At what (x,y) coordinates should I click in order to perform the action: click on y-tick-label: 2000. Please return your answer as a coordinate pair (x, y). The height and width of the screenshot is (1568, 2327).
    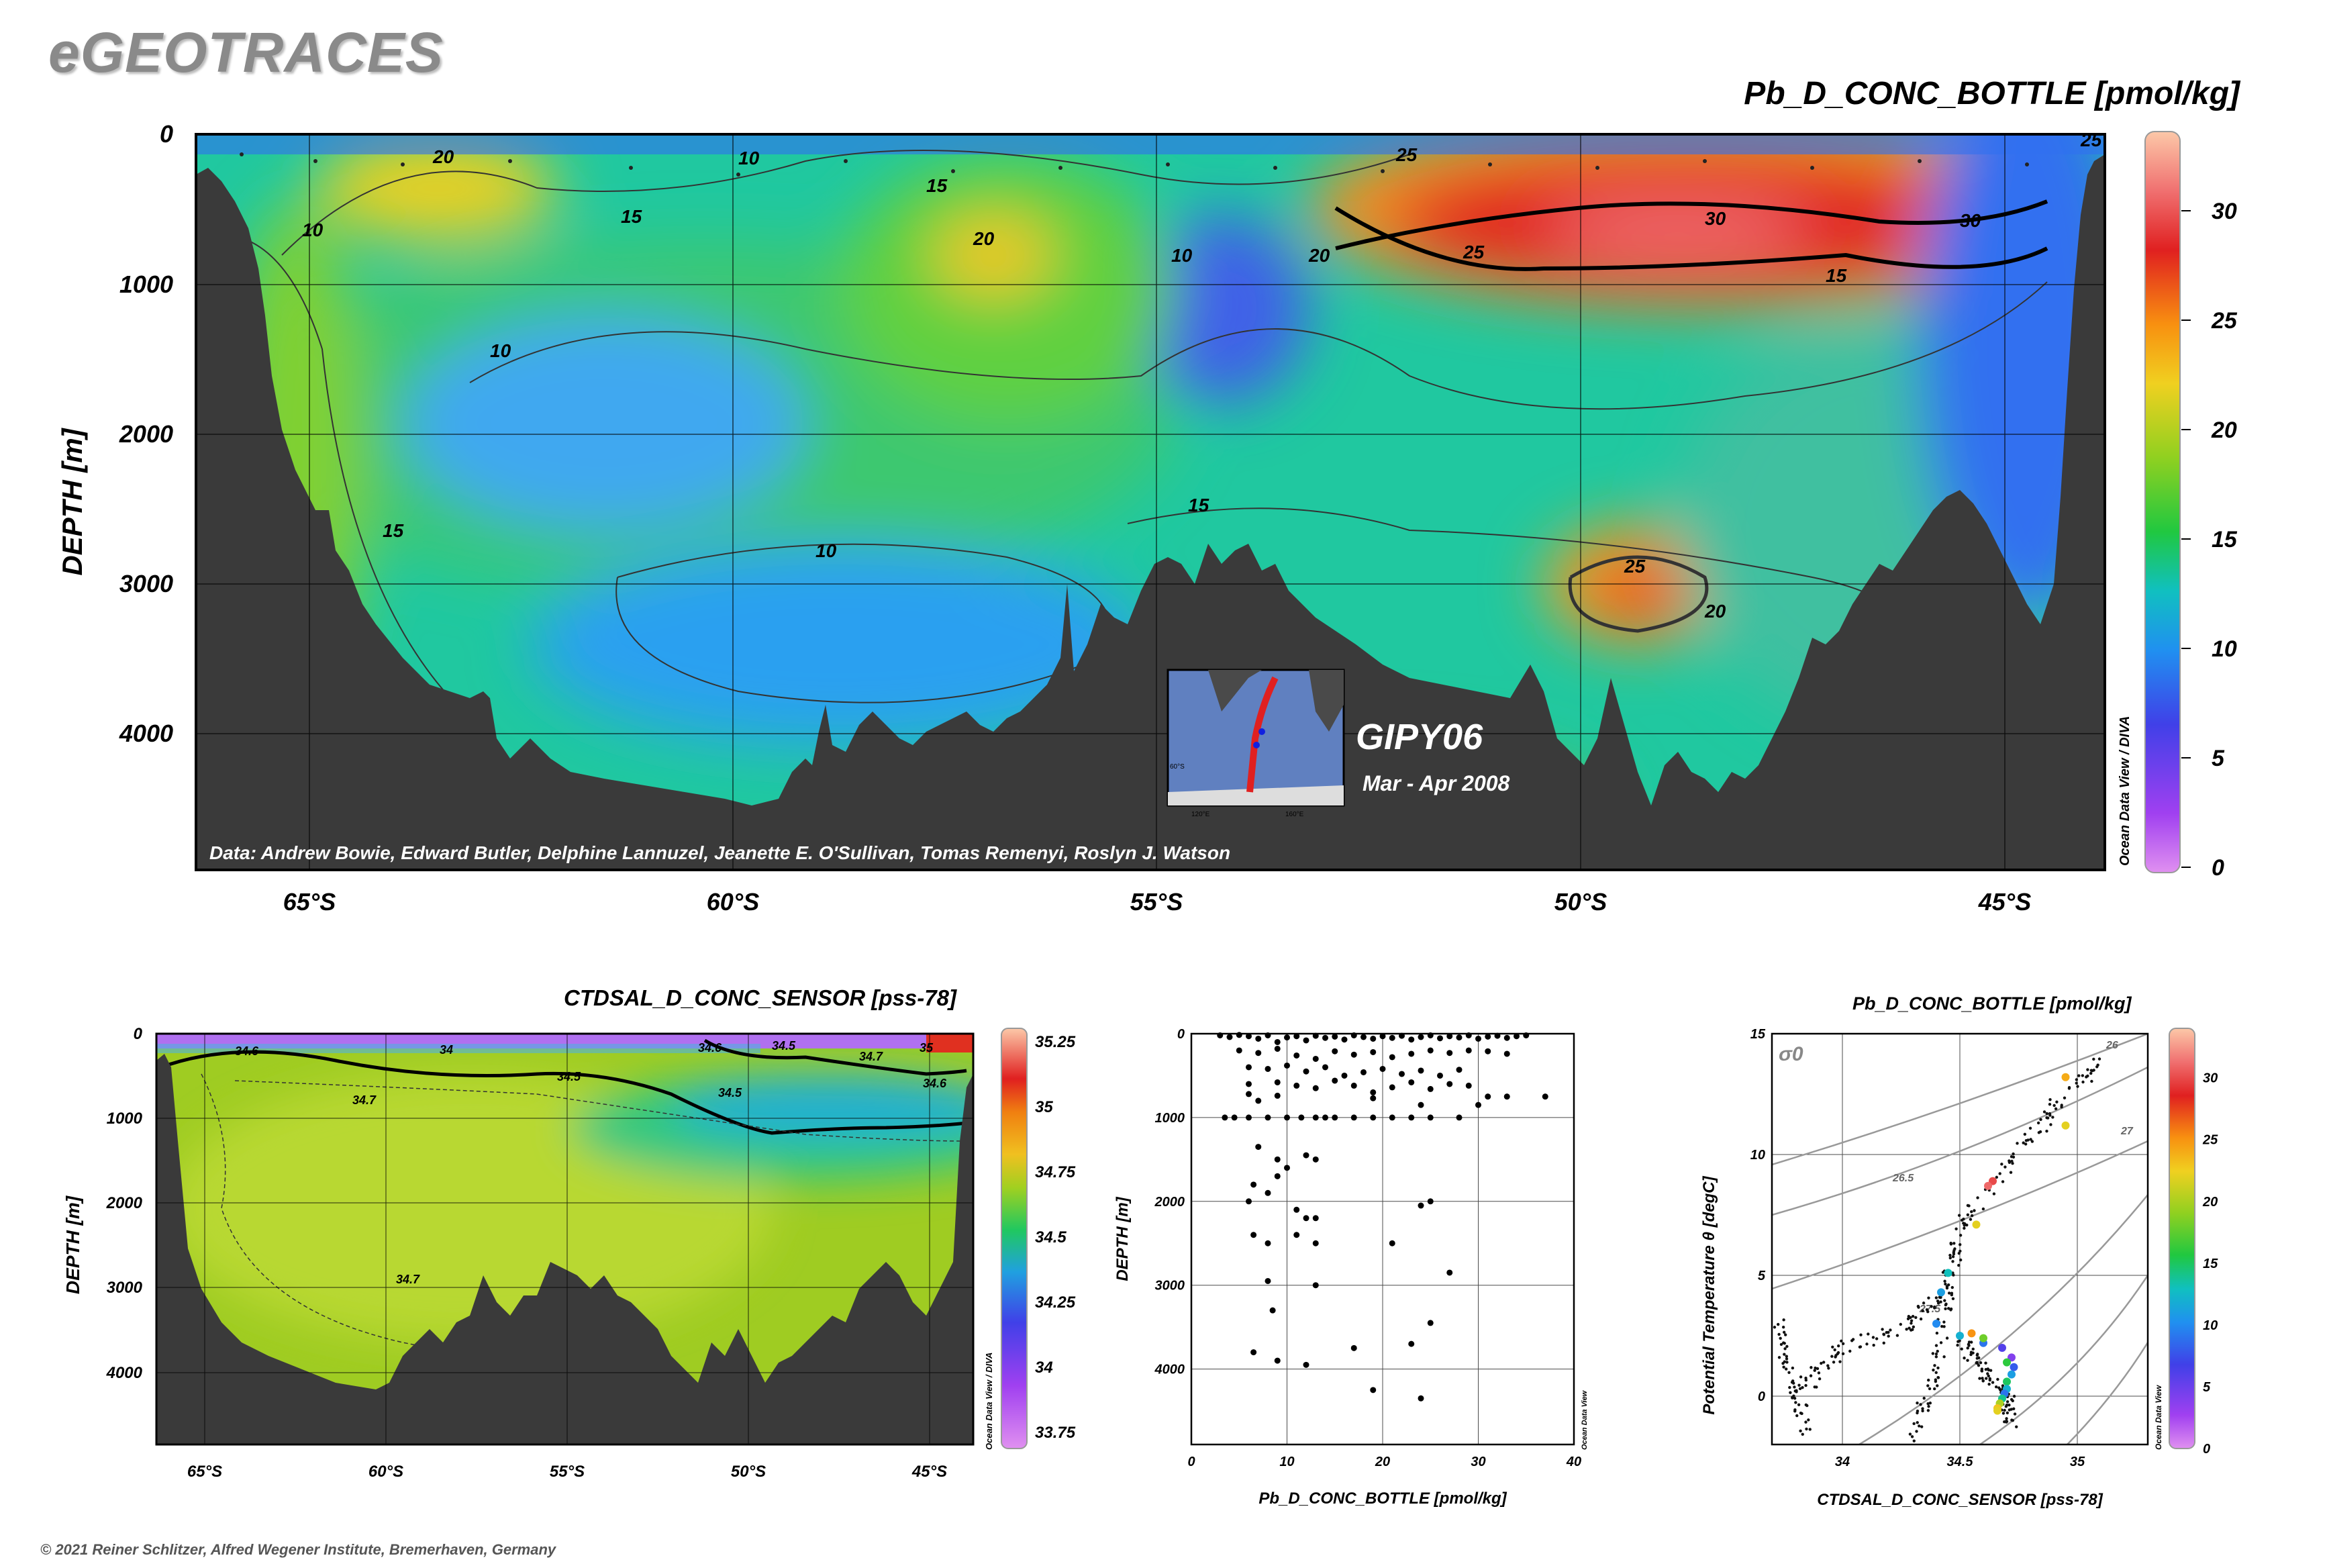
    Looking at the image, I should click on (146, 434).